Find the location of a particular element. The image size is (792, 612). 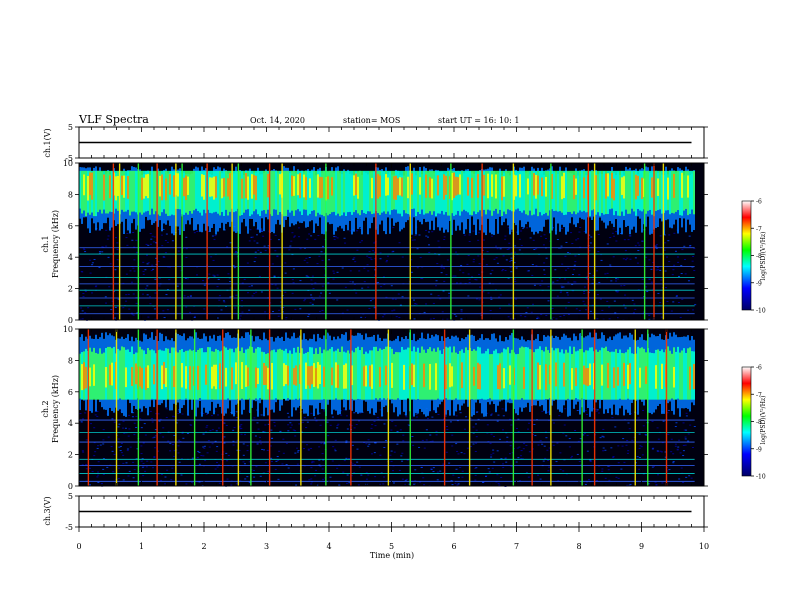

ytick-label-2-1: 2 is located at coordinates (70, 455).